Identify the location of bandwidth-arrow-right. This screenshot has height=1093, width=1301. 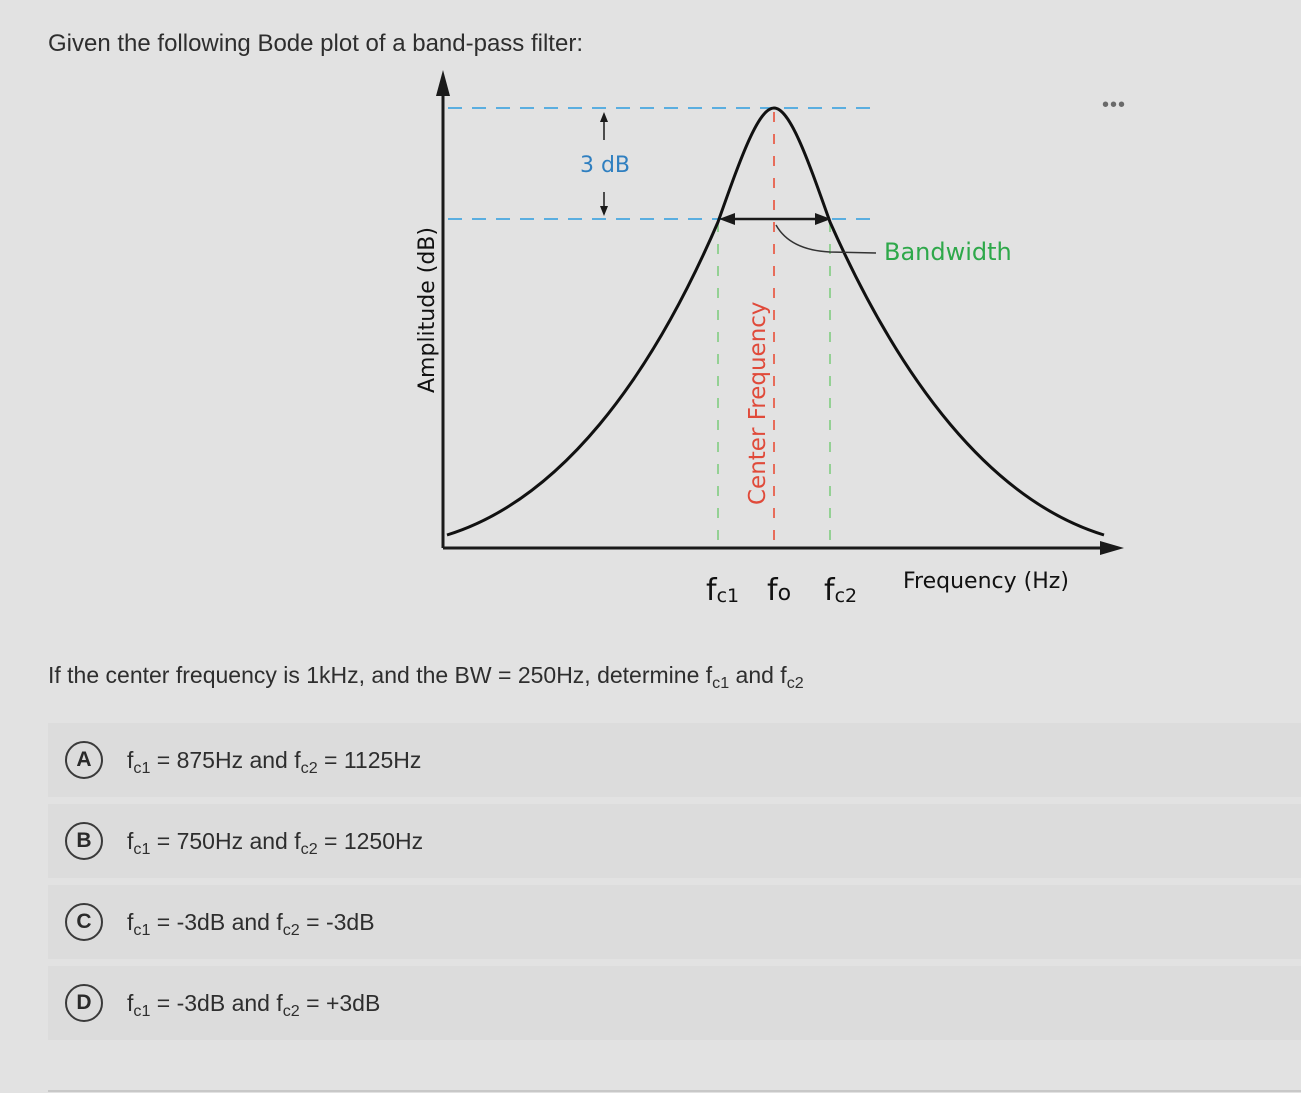
(823, 219).